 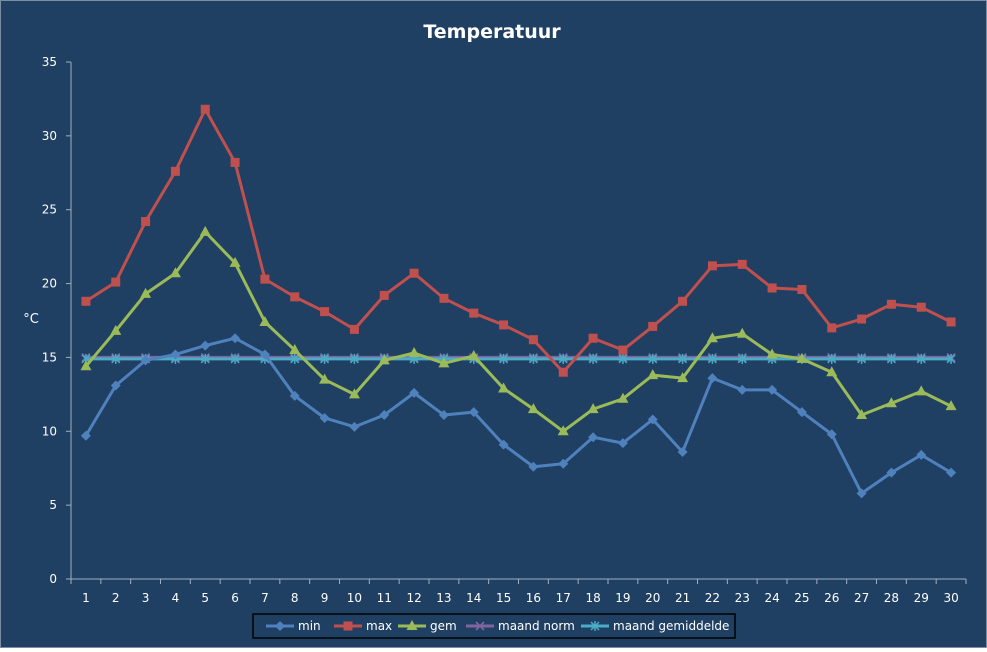 I want to click on y-tick-label: 30, so click(x=49, y=136).